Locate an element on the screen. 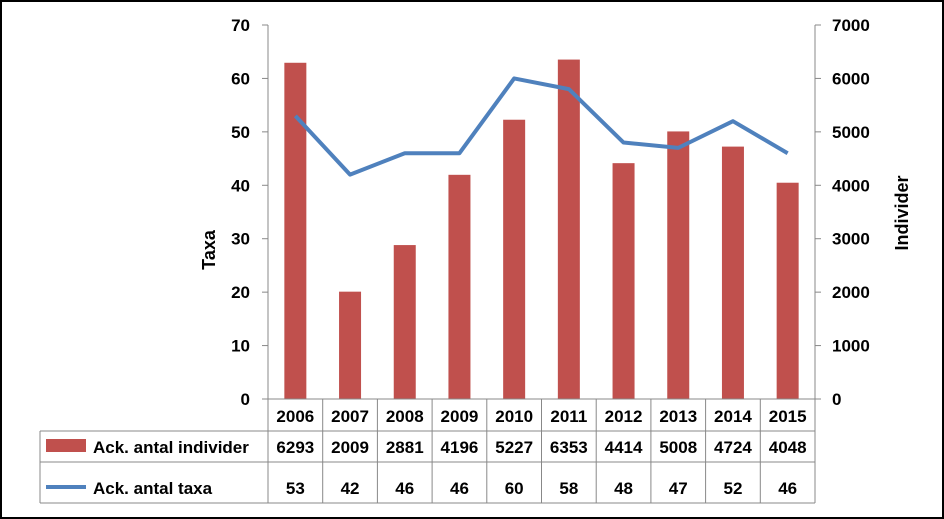  right-tick-label: 0 is located at coordinates (836, 399).